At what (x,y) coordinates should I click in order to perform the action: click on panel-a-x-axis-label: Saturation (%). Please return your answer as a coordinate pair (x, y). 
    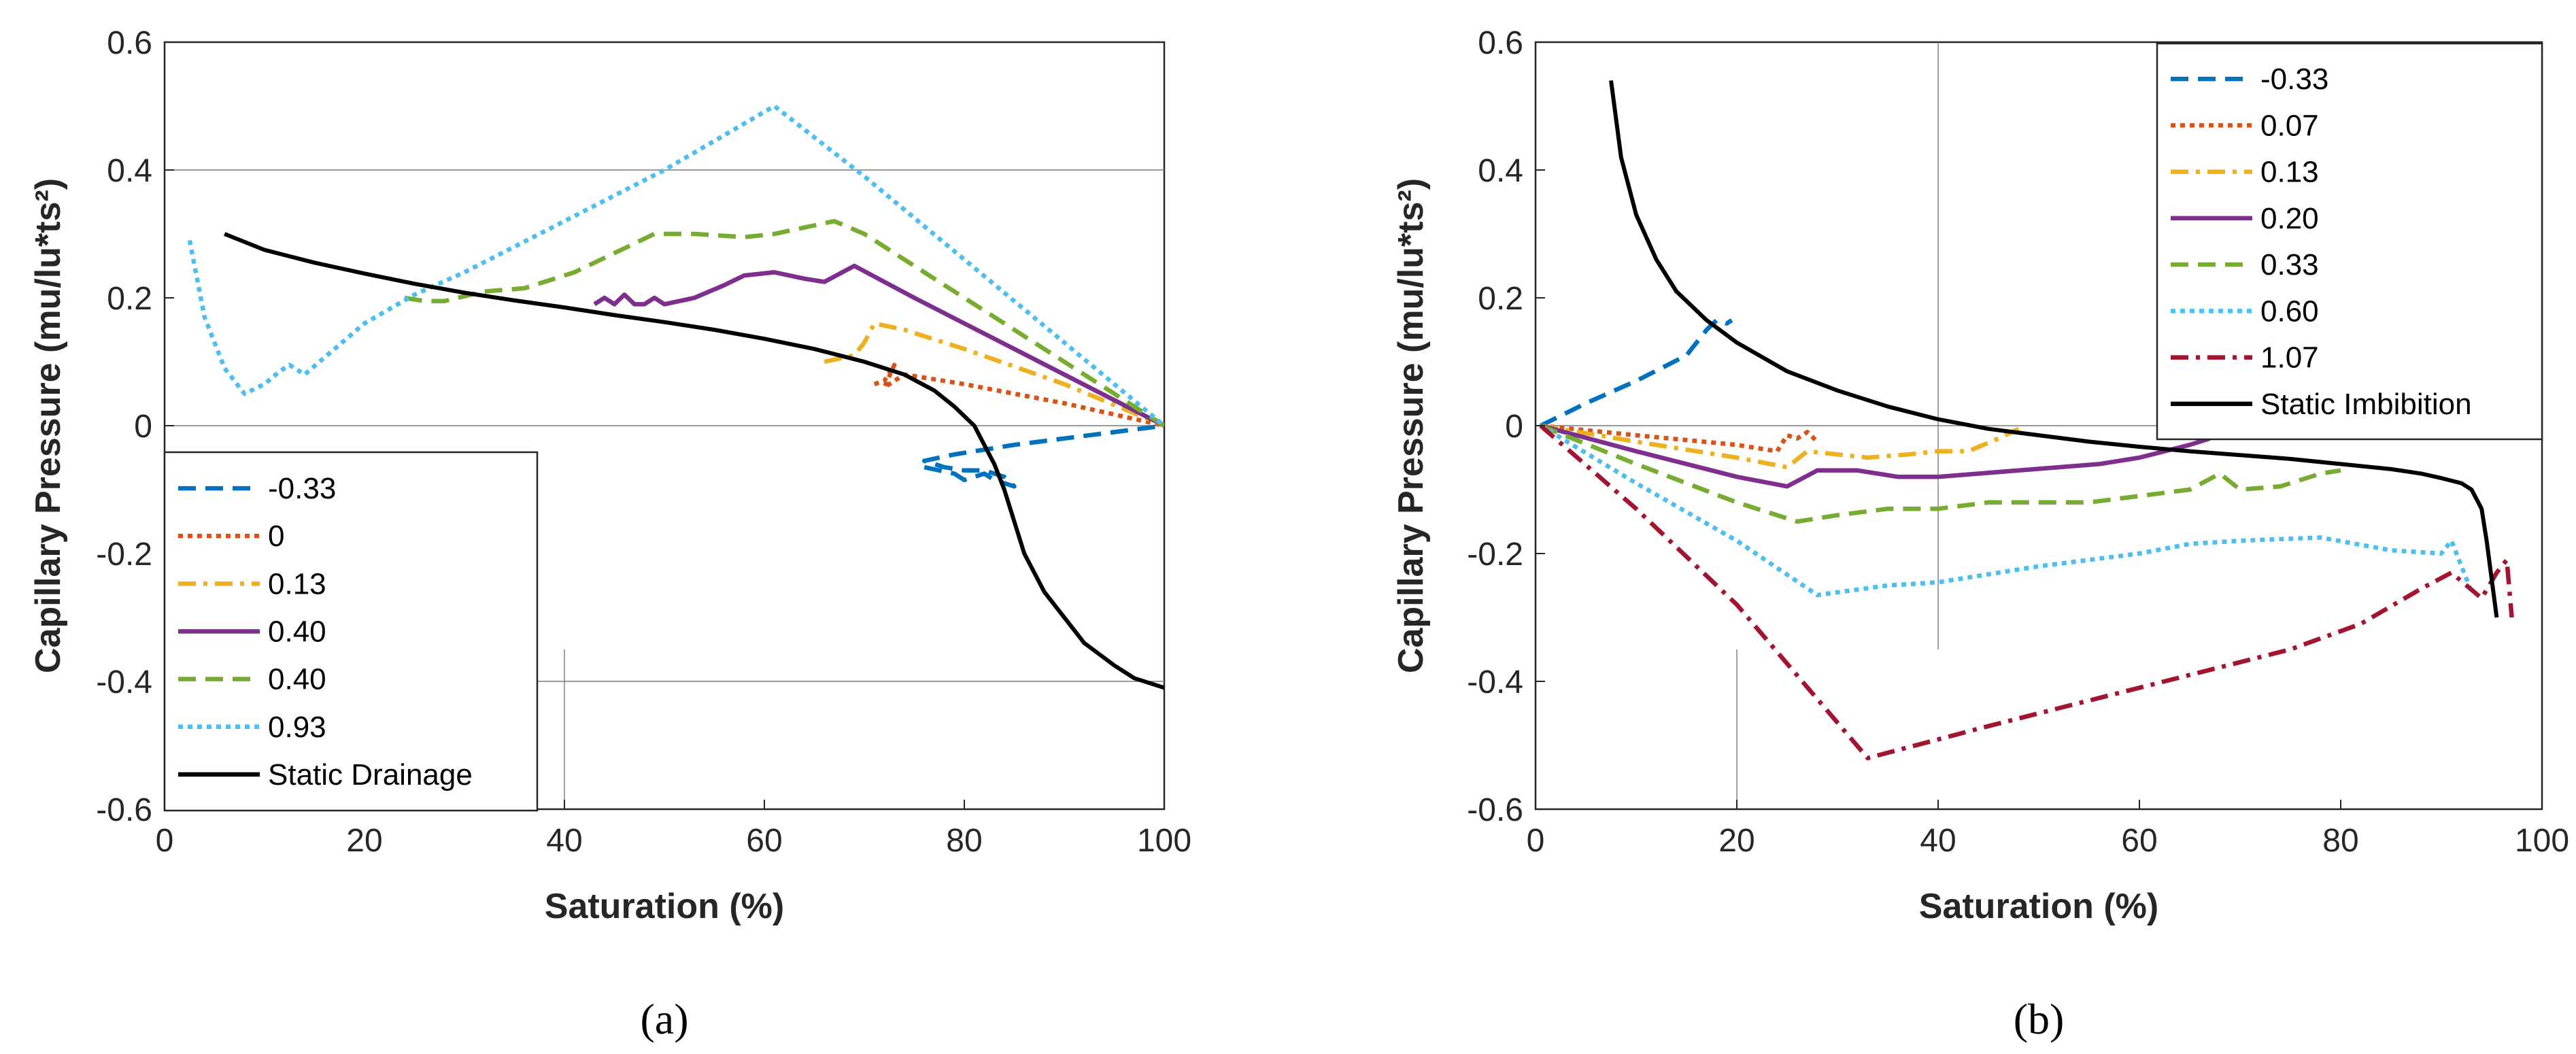
    Looking at the image, I should click on (664, 907).